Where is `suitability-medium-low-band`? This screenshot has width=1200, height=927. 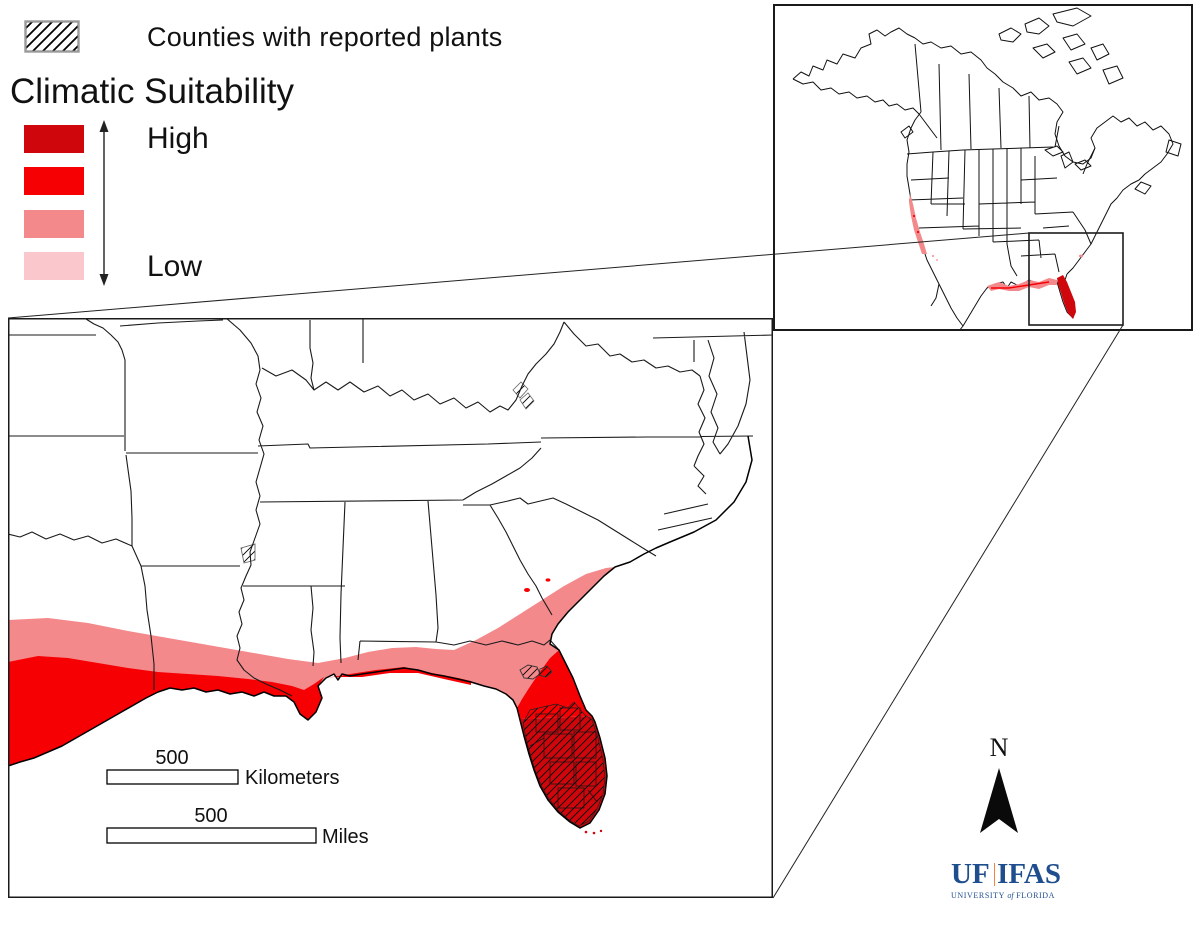 suitability-medium-low-band is located at coordinates (311, 666).